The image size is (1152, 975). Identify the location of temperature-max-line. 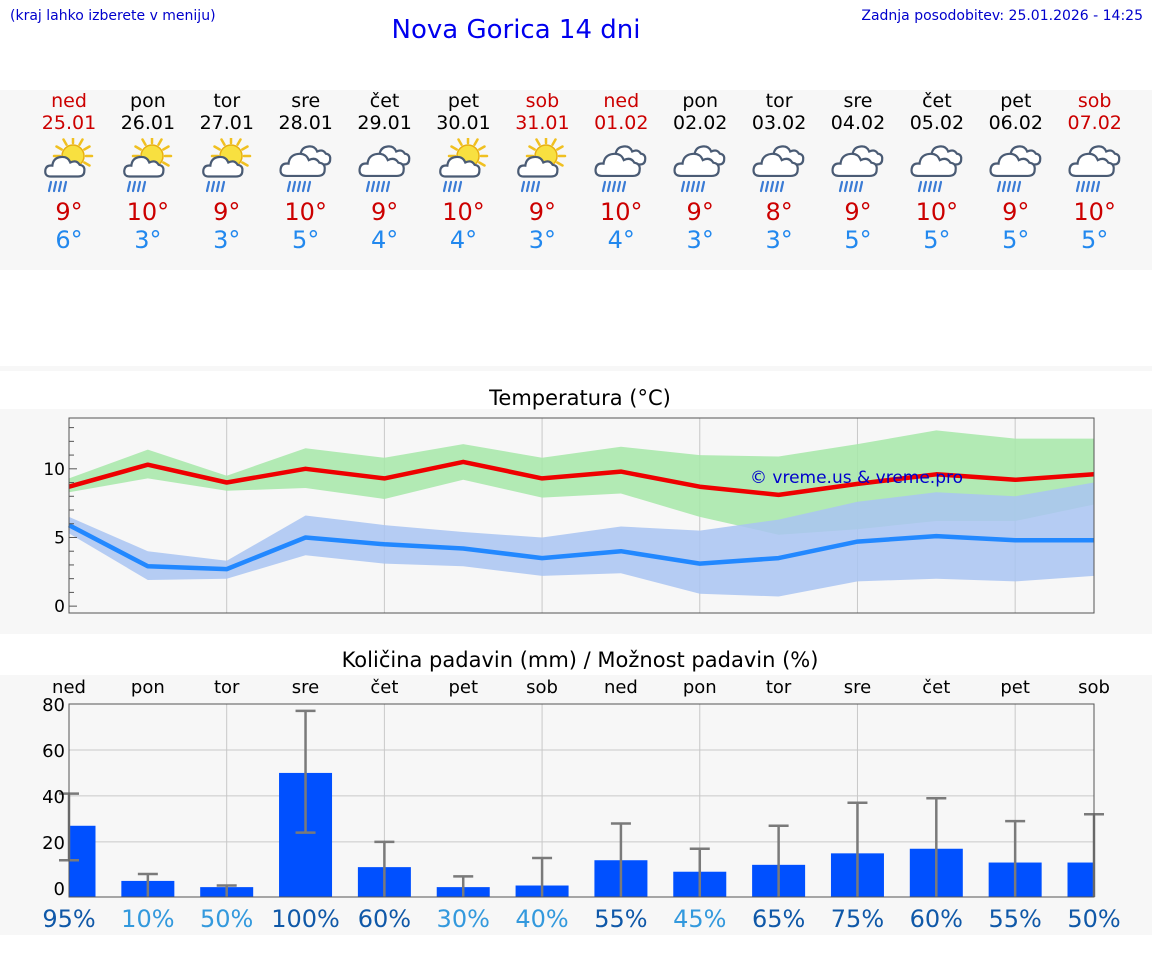
(581, 478).